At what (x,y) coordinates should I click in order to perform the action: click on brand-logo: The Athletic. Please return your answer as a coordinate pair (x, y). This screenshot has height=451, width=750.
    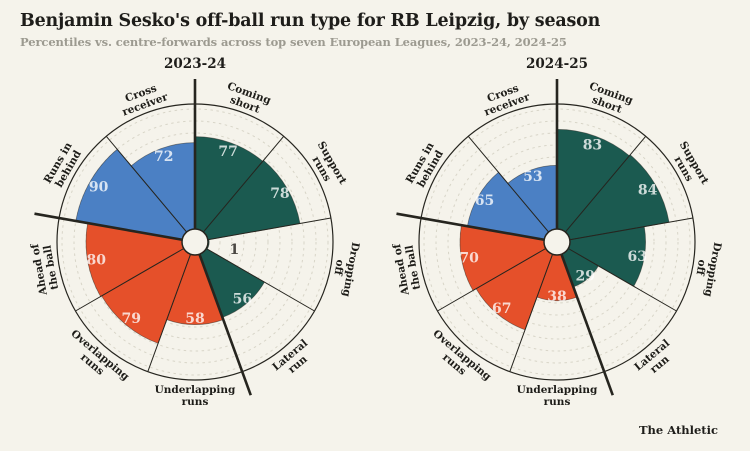
    Looking at the image, I should click on (678, 430).